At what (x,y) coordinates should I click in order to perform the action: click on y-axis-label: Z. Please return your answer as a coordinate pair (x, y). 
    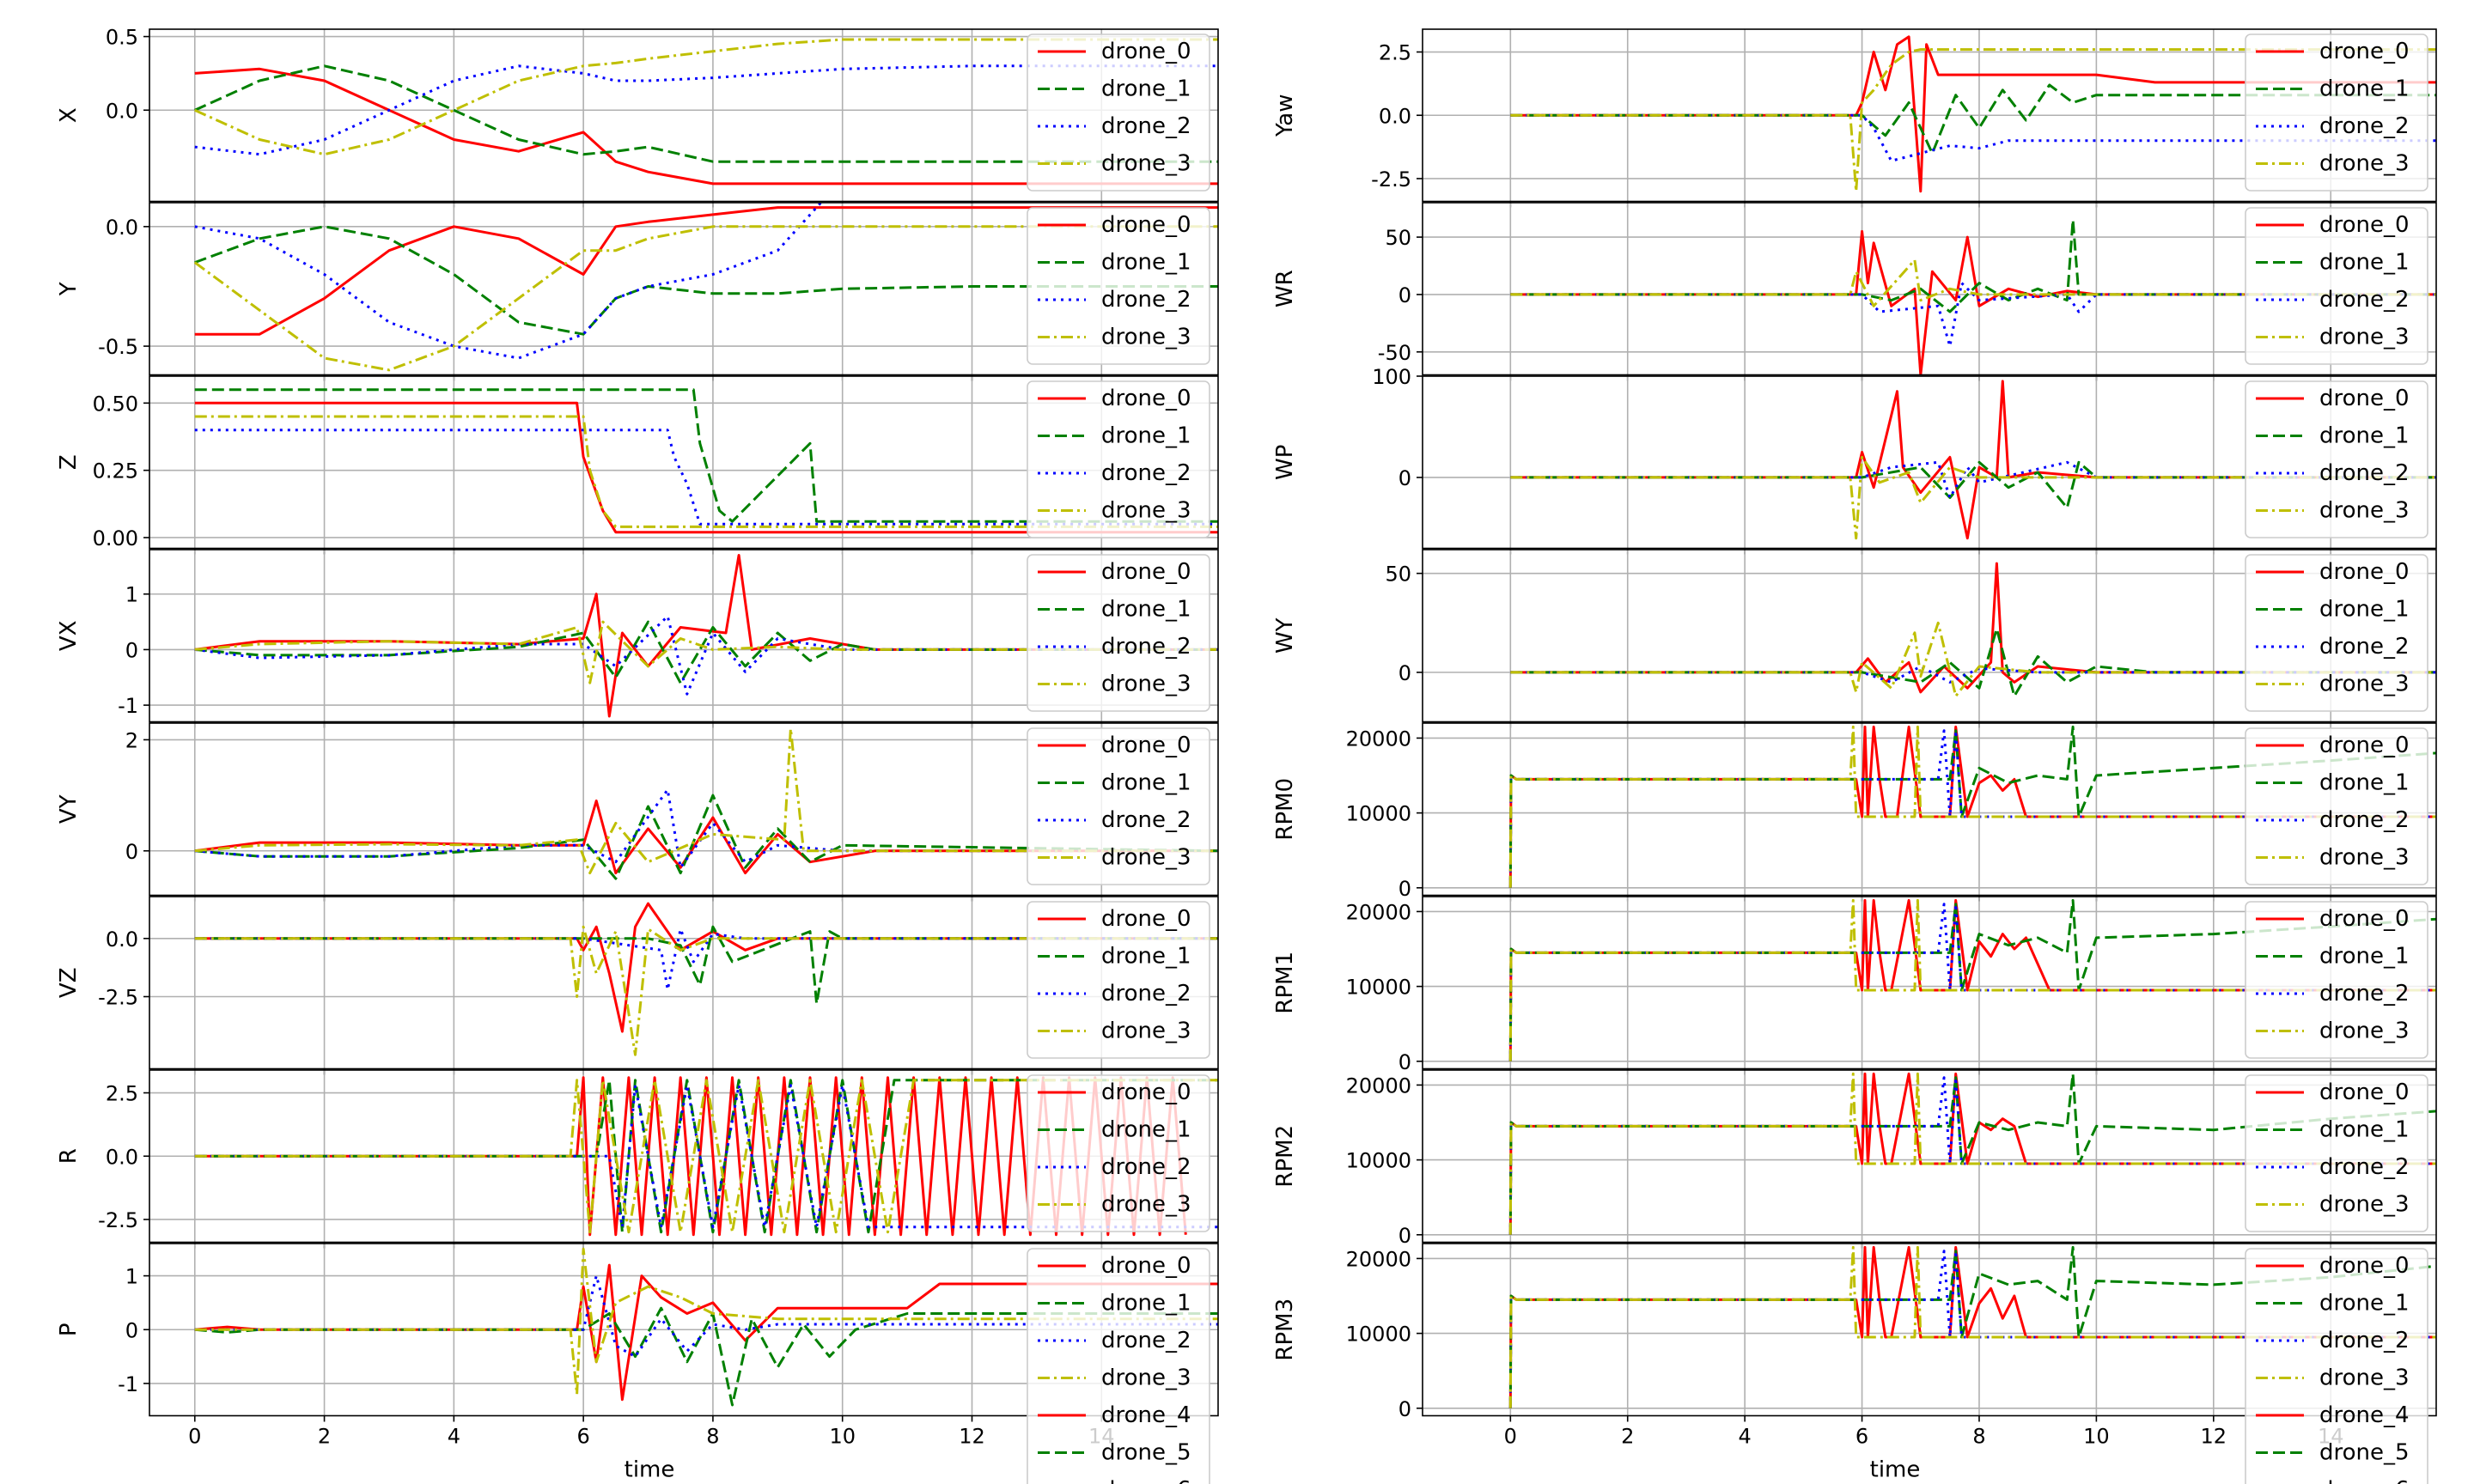
    Looking at the image, I should click on (69, 462).